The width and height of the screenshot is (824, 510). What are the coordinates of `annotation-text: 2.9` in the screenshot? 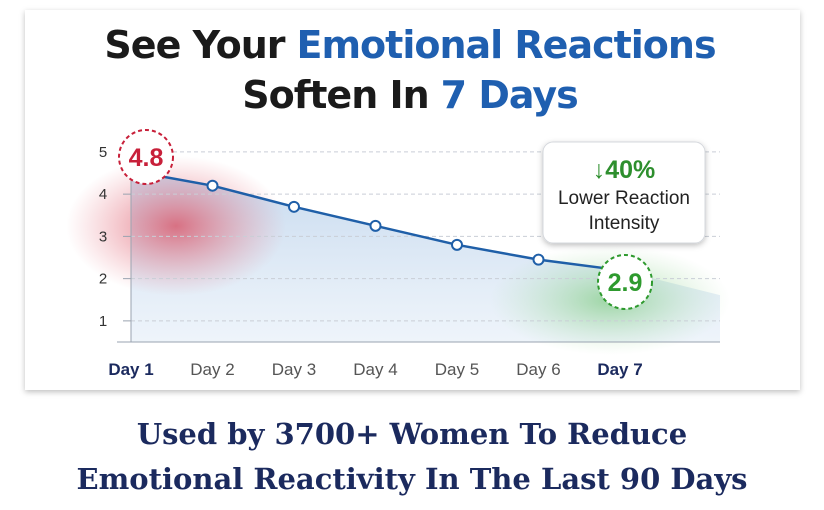 It's located at (625, 283).